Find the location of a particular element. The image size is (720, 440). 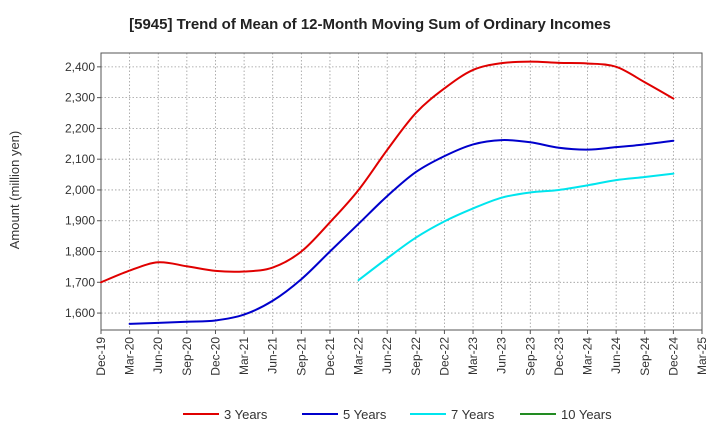

x-tick-label: Mar-21 is located at coordinates (244, 356).